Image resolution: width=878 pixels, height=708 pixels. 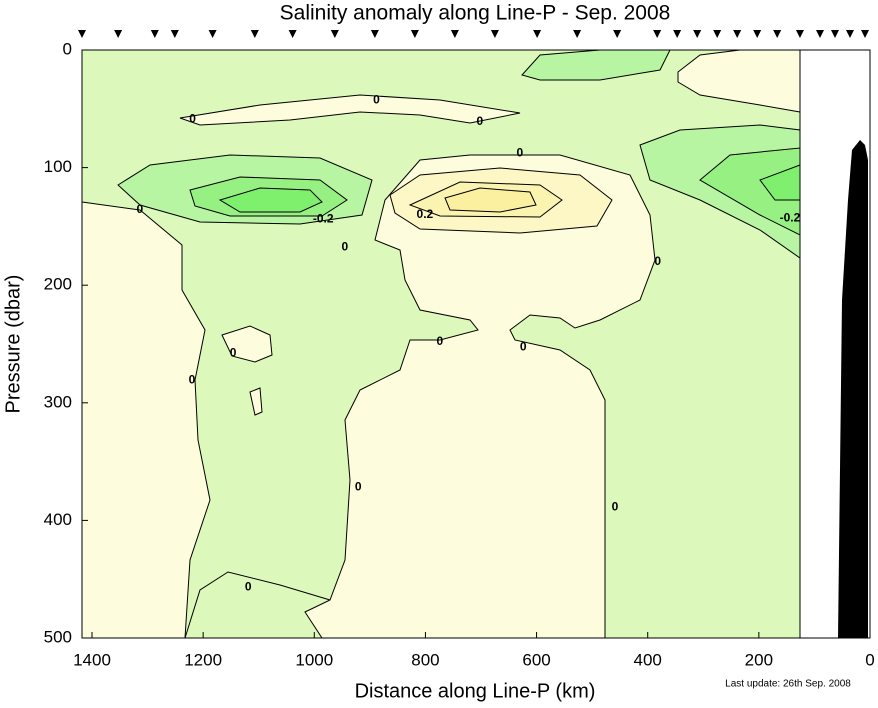 What do you see at coordinates (203, 659) in the screenshot?
I see `x-tick-label: 1200` at bounding box center [203, 659].